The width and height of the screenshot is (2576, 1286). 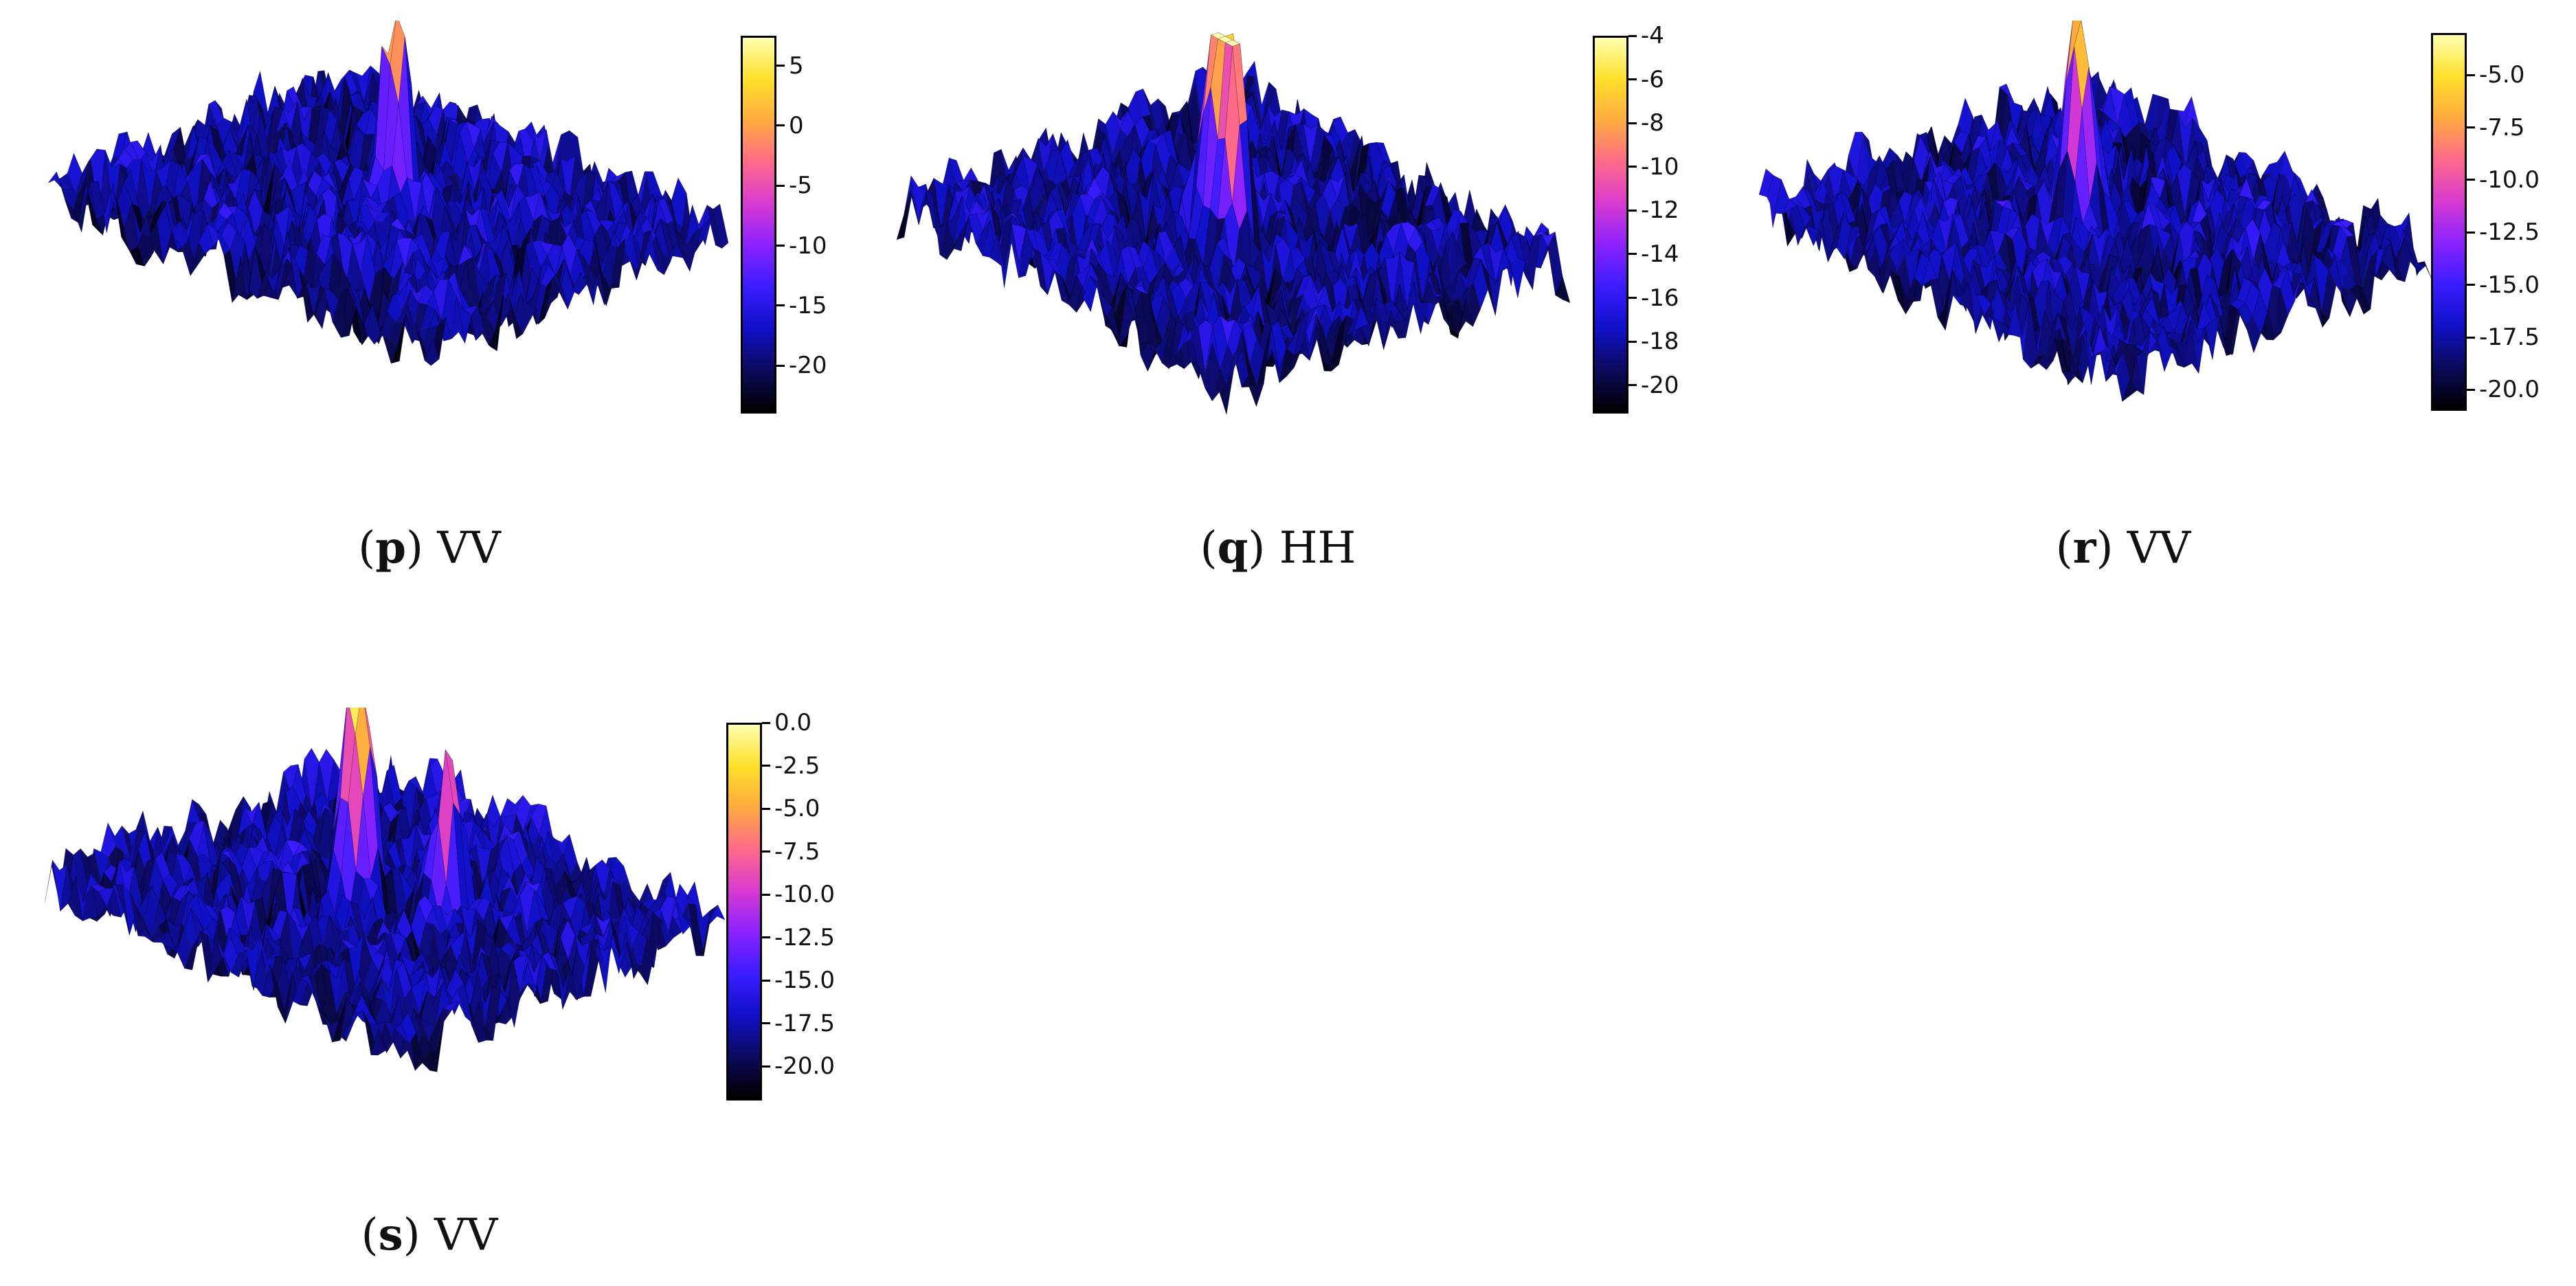 I want to click on surface-plot-p, so click(x=388, y=194).